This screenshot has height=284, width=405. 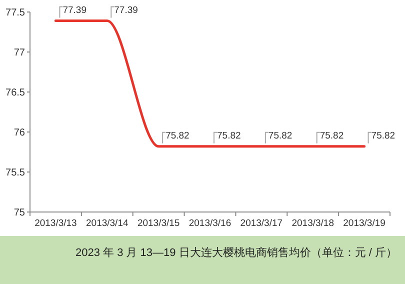 I want to click on x-tick-label: 2013/3/19, so click(x=364, y=223).